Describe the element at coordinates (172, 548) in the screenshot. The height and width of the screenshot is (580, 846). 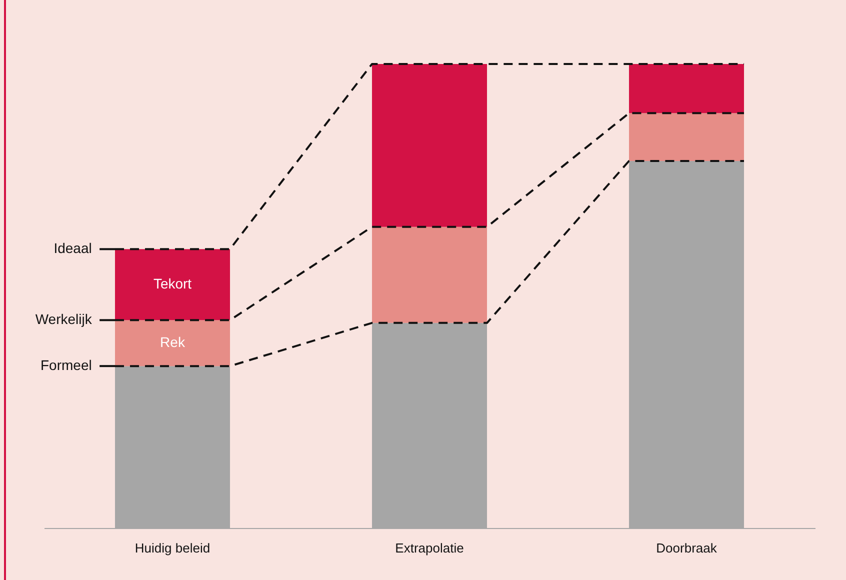
I see `x-tick-label: Huidig beleid` at that location.